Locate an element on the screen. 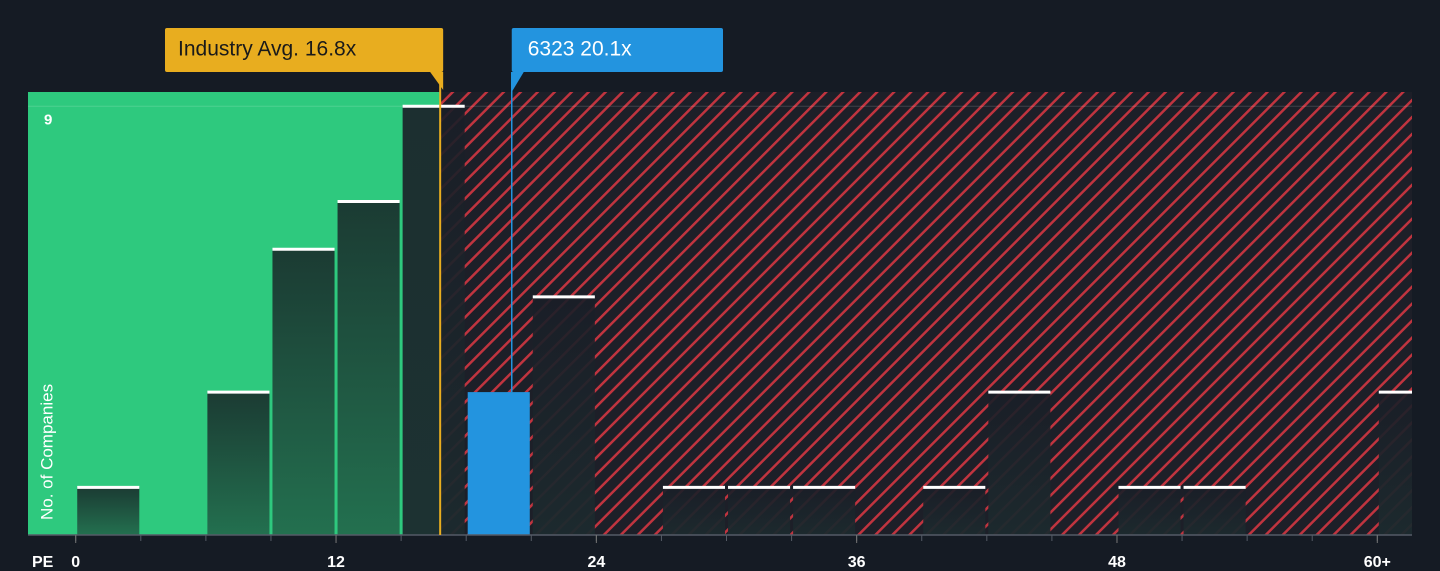 The image size is (1440, 571). x-tick-label: 36 is located at coordinates (857, 562).